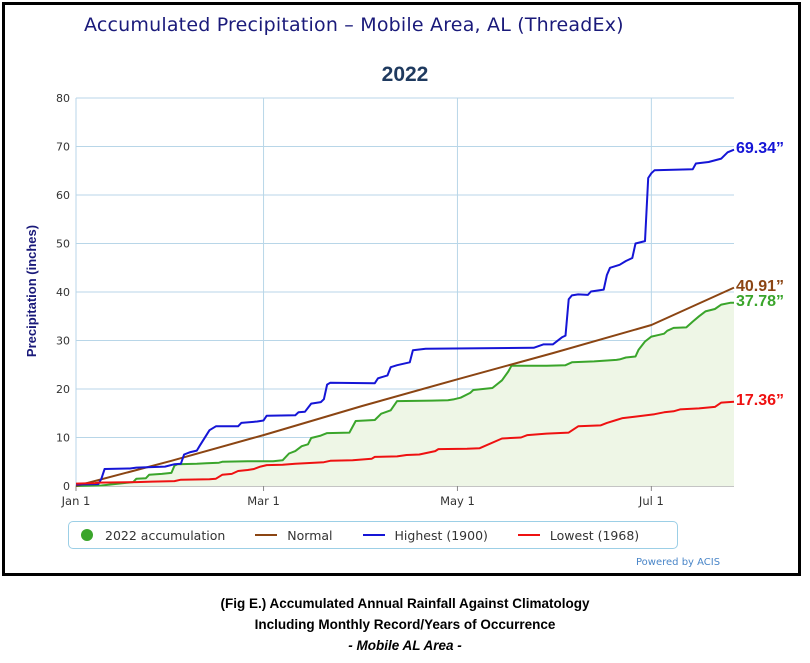 The width and height of the screenshot is (810, 663). Describe the element at coordinates (66, 486) in the screenshot. I see `y-tick-label: 0` at that location.